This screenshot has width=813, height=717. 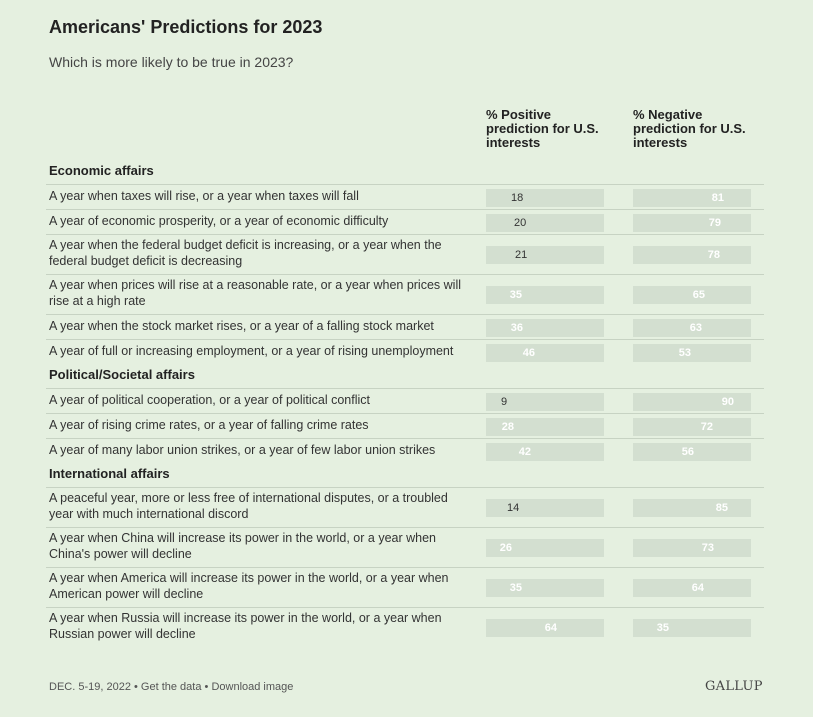 I want to click on positive-value-label: 46, so click(x=528, y=353).